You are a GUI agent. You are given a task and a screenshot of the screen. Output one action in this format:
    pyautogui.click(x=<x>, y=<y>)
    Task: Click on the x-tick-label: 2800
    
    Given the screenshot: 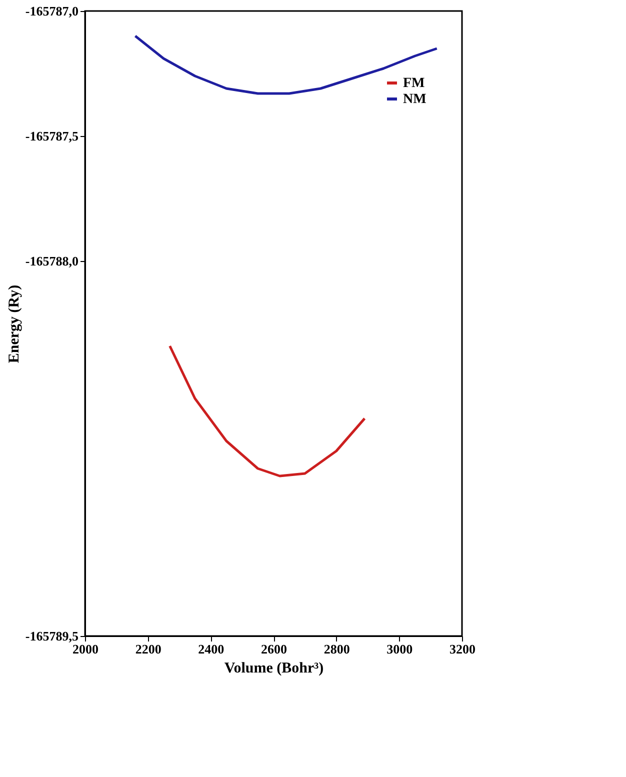 What is the action you would take?
    pyautogui.click(x=337, y=649)
    